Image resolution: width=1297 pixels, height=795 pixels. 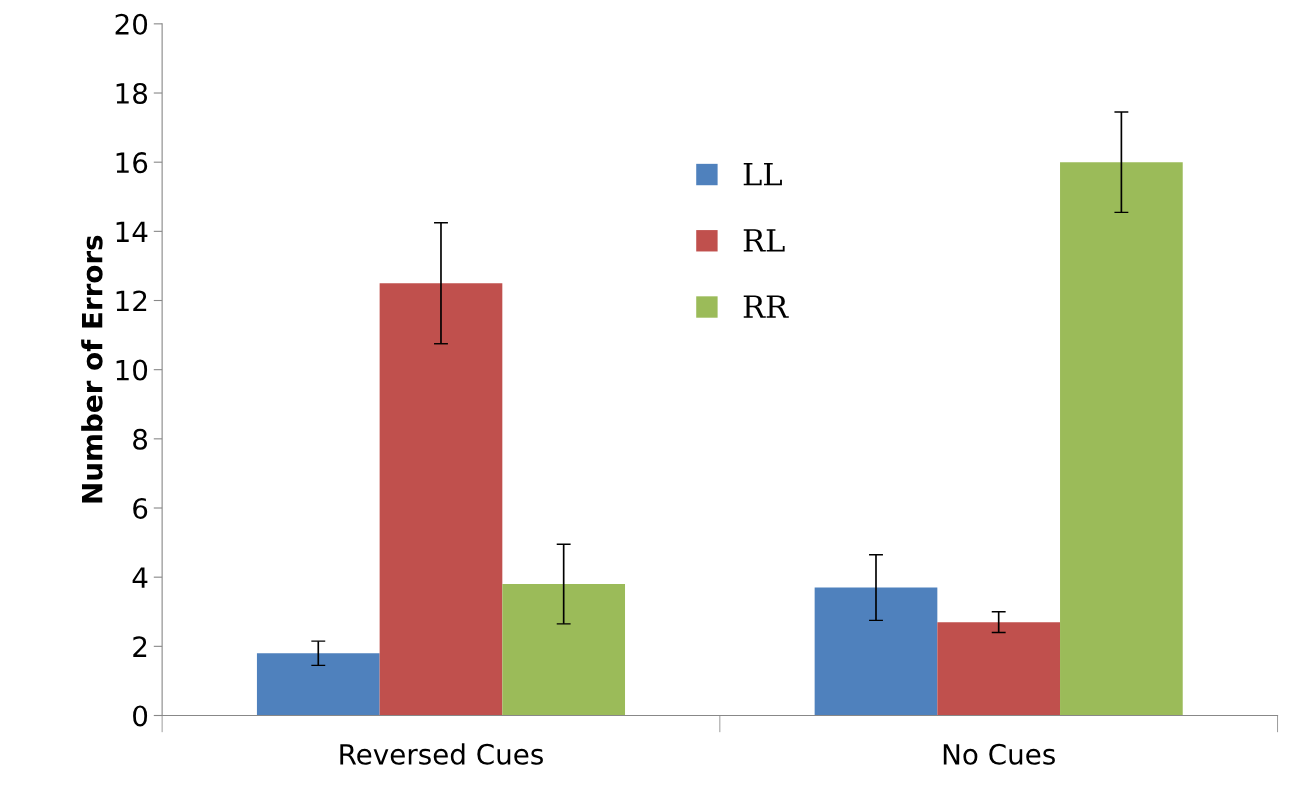 I want to click on x-tick-label: Reversed Cues, so click(x=441, y=754).